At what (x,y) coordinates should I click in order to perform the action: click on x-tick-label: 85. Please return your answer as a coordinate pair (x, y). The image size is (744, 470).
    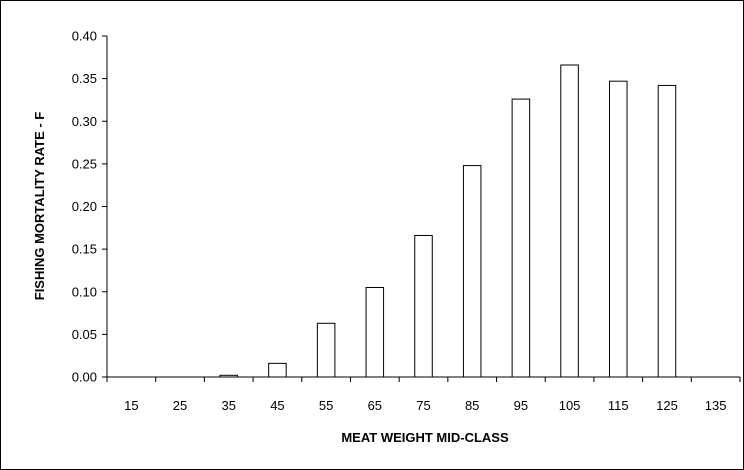
    Looking at the image, I should click on (472, 405).